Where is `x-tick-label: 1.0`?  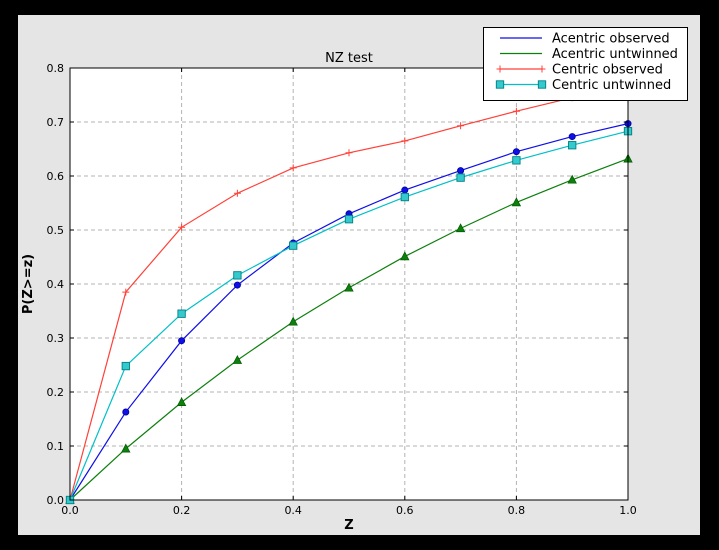 x-tick-label: 1.0 is located at coordinates (628, 510).